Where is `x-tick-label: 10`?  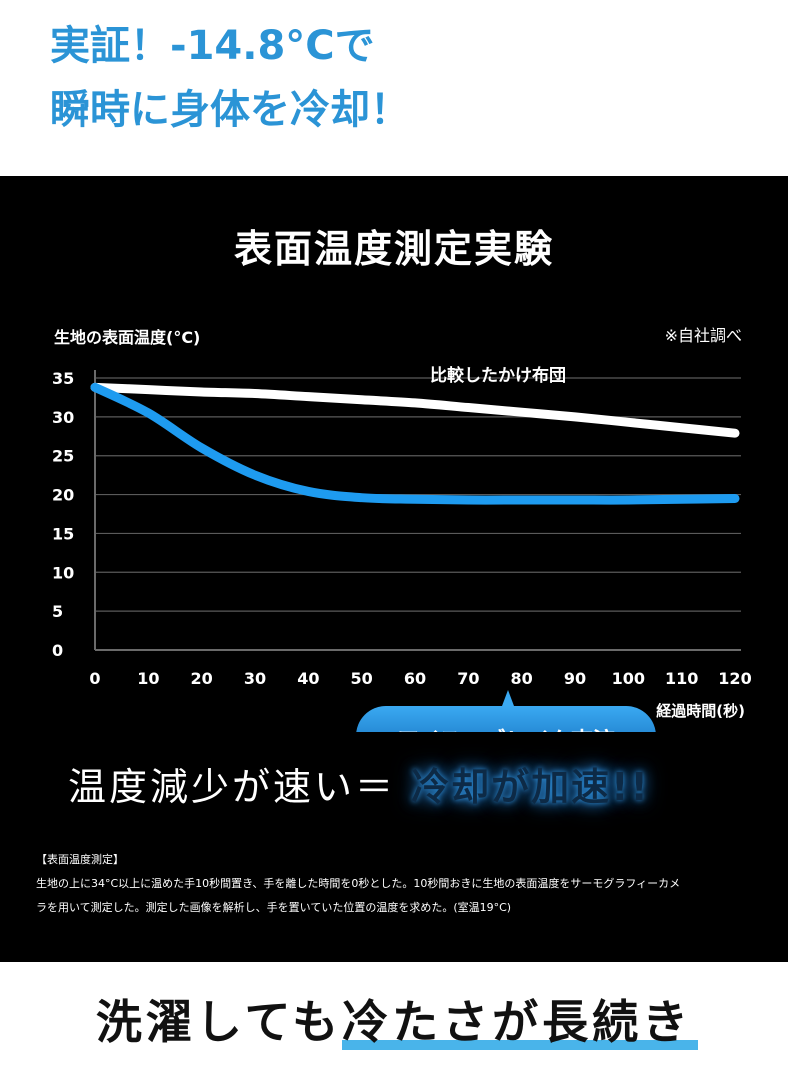
x-tick-label: 10 is located at coordinates (148, 678).